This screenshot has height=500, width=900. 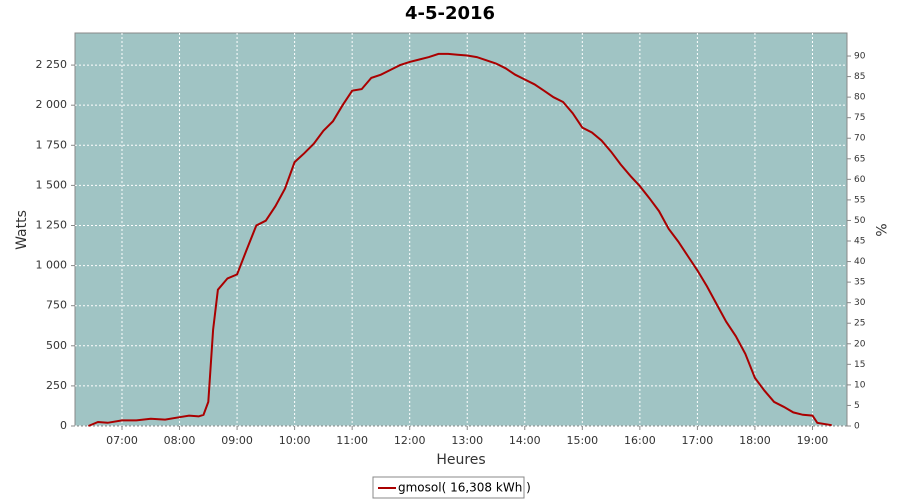 I want to click on x-tick-label: 15:00, so click(x=582, y=440).